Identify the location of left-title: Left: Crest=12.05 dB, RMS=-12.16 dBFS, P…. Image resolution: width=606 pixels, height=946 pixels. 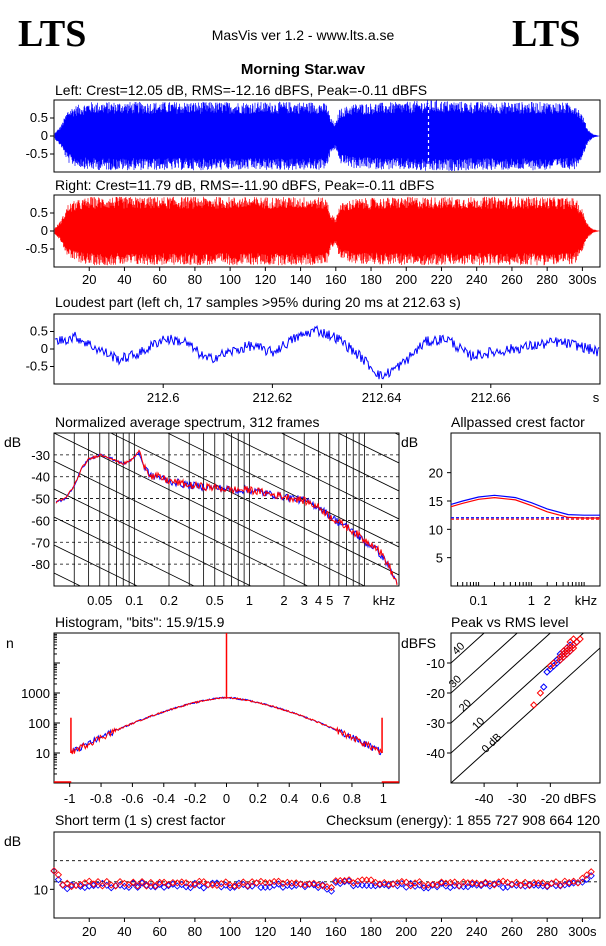
(241, 90).